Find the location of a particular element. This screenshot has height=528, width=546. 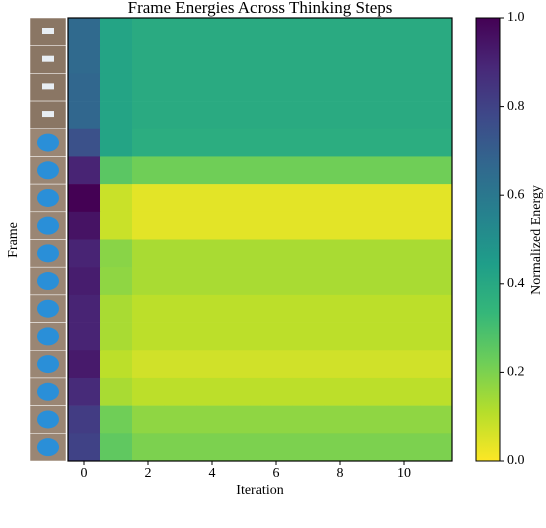

x-tick-label: 8 is located at coordinates (340, 473).